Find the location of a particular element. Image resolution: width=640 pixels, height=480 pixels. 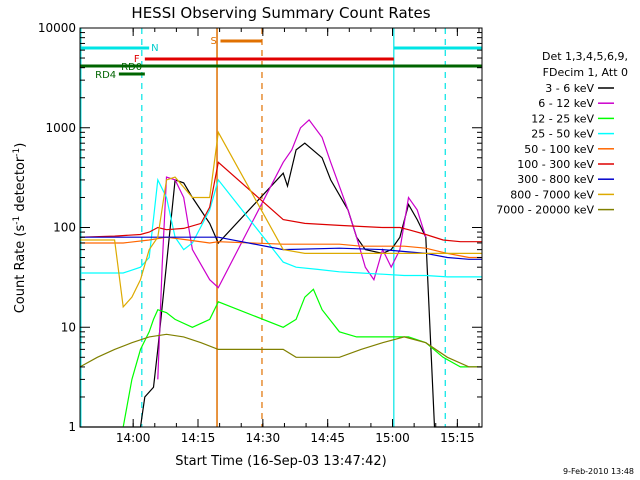

x-tick-label-3: 14:45 is located at coordinates (327, 438).